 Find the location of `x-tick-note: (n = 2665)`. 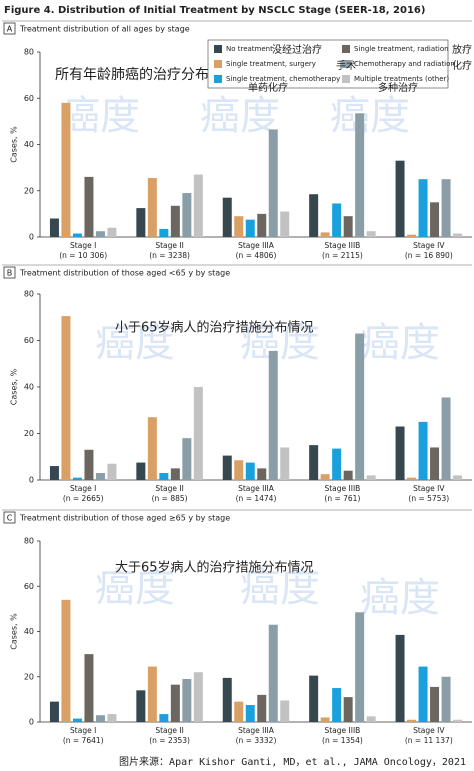

x-tick-note: (n = 2665) is located at coordinates (83, 498).